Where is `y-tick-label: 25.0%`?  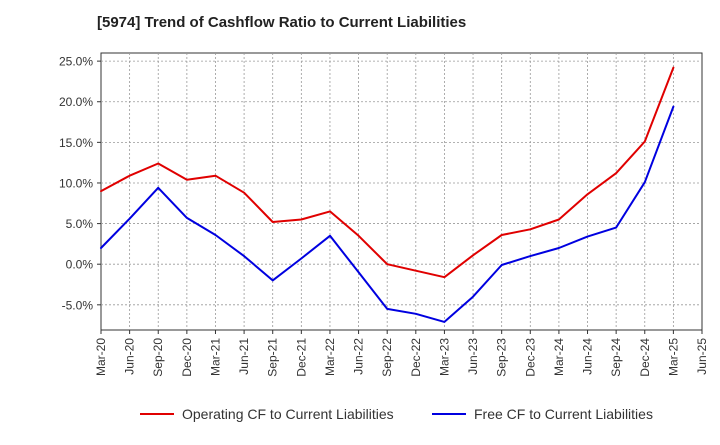
y-tick-label: 25.0% is located at coordinates (76, 62).